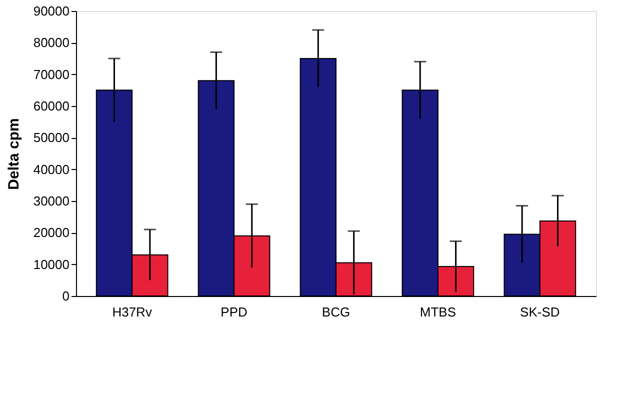 The image size is (627, 401). Describe the element at coordinates (51, 11) in the screenshot. I see `y-tick-label: 90000` at that location.